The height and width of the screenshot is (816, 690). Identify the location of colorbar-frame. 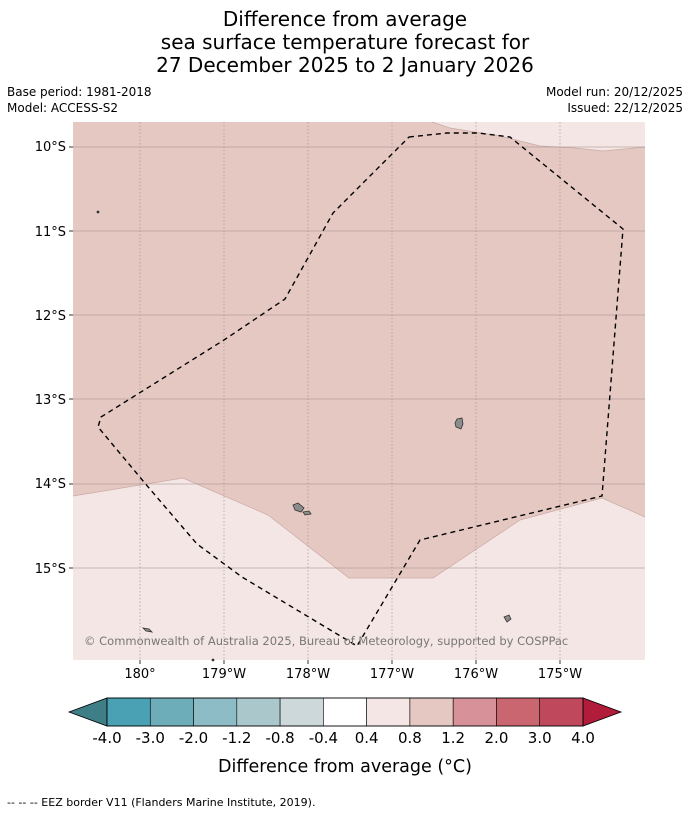
(345, 712).